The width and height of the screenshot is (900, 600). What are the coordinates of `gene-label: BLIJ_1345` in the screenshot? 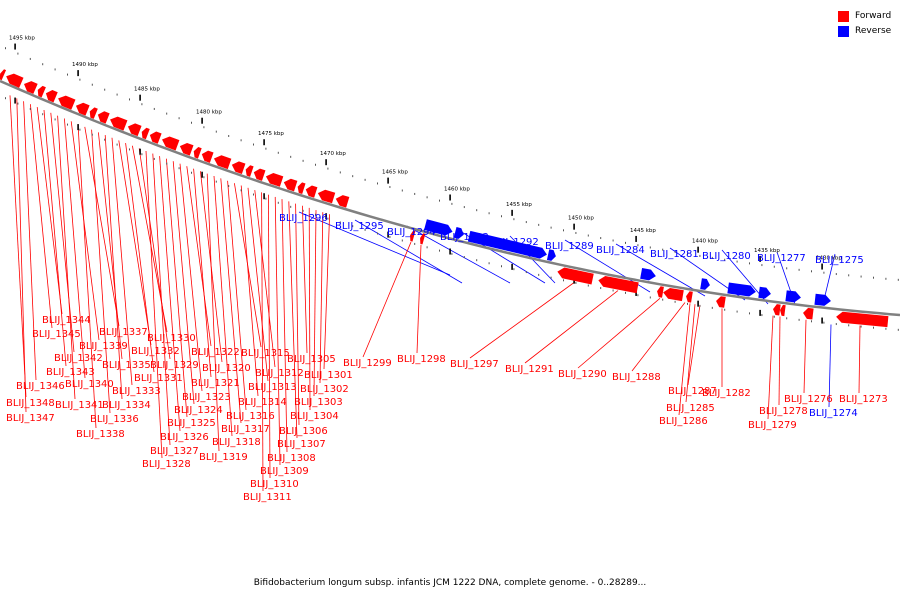 It's located at (56, 334).